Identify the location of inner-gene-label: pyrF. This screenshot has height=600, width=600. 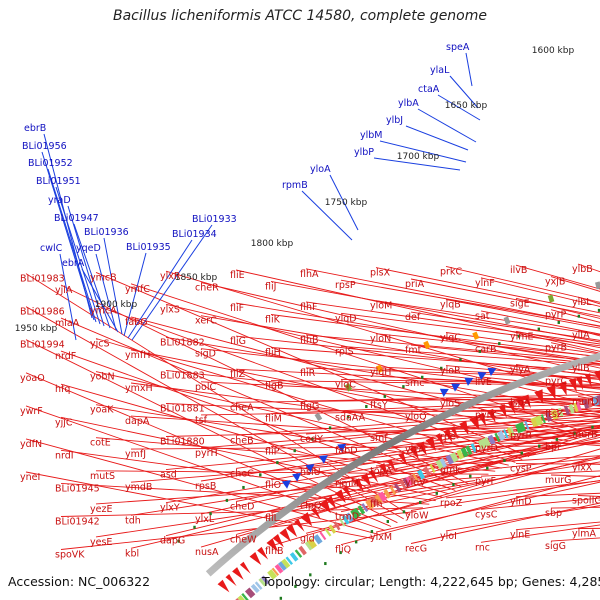
(485, 481).